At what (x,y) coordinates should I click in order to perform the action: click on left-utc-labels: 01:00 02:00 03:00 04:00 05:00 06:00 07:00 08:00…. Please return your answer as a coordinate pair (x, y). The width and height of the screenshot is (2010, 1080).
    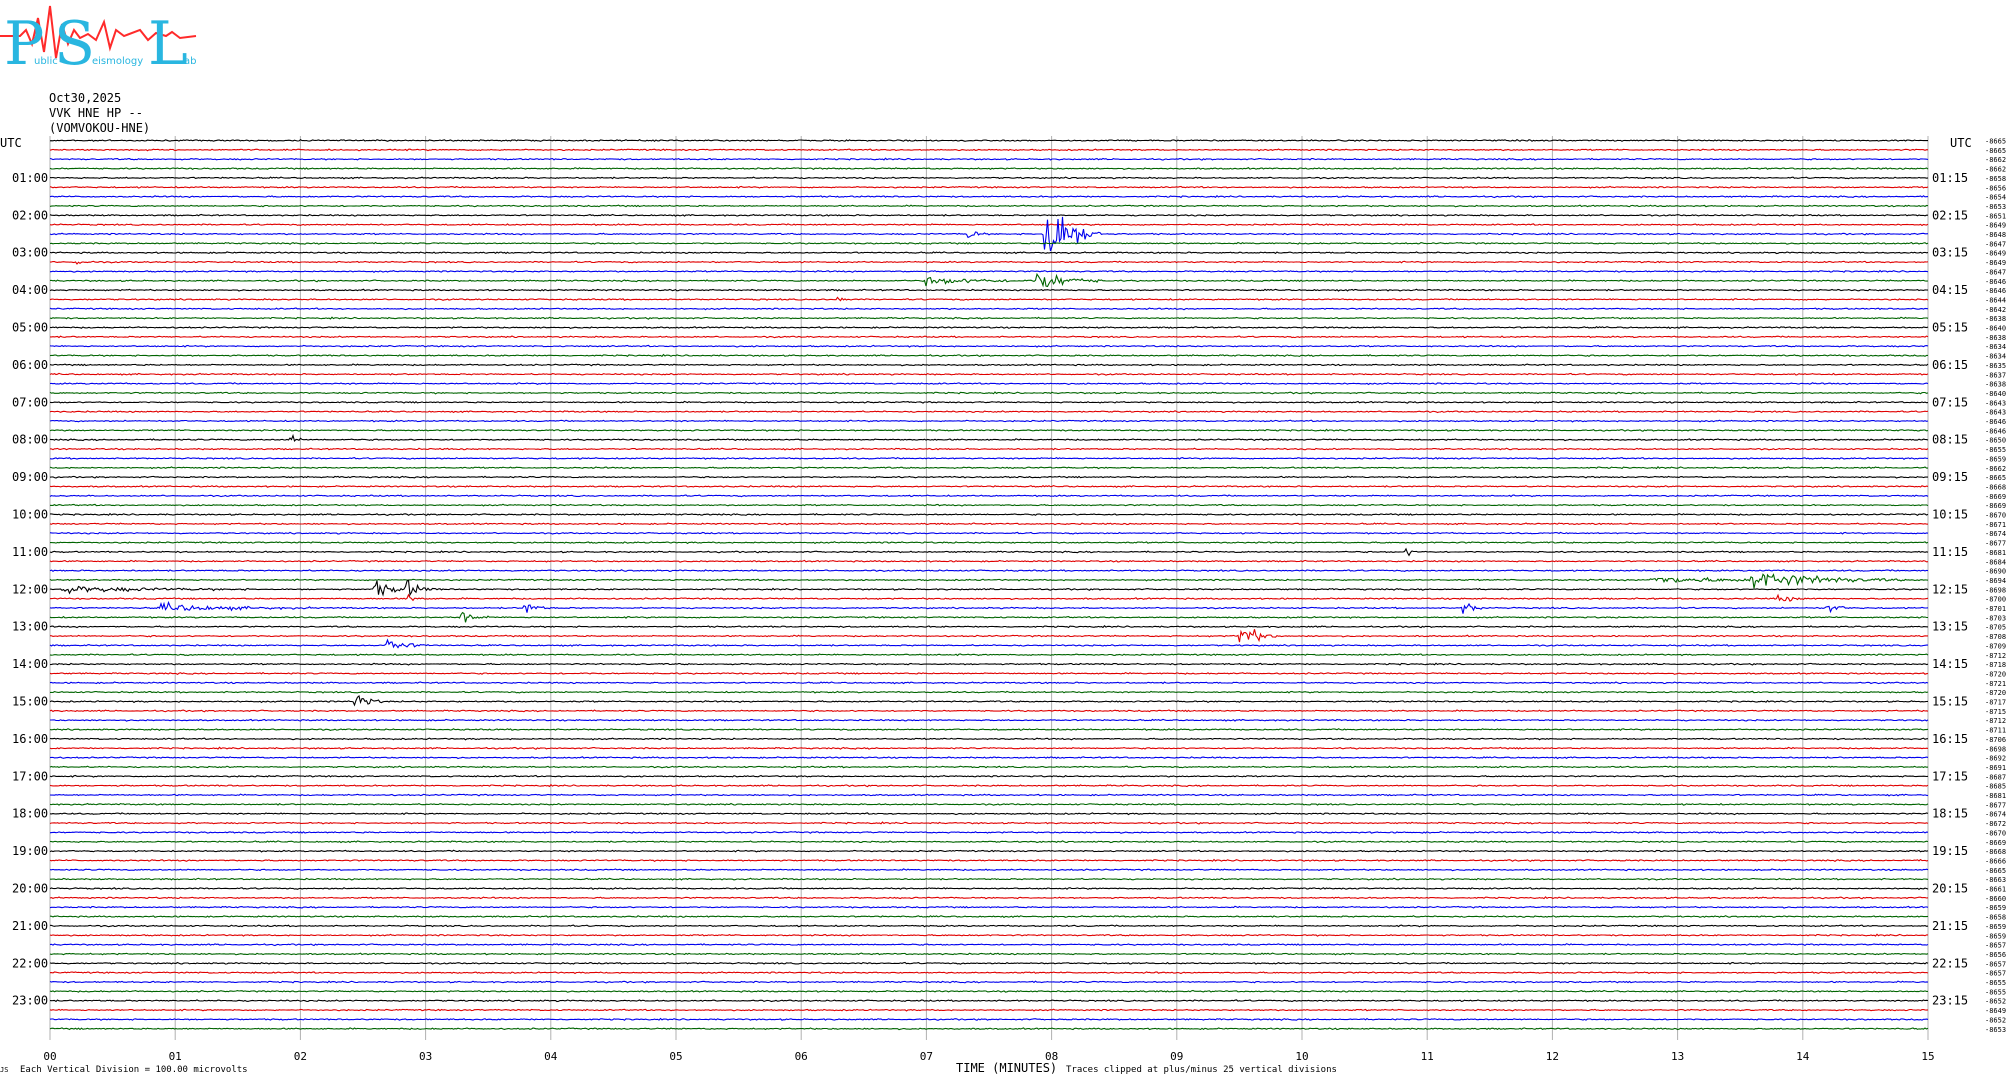
    Looking at the image, I should click on (30, 589).